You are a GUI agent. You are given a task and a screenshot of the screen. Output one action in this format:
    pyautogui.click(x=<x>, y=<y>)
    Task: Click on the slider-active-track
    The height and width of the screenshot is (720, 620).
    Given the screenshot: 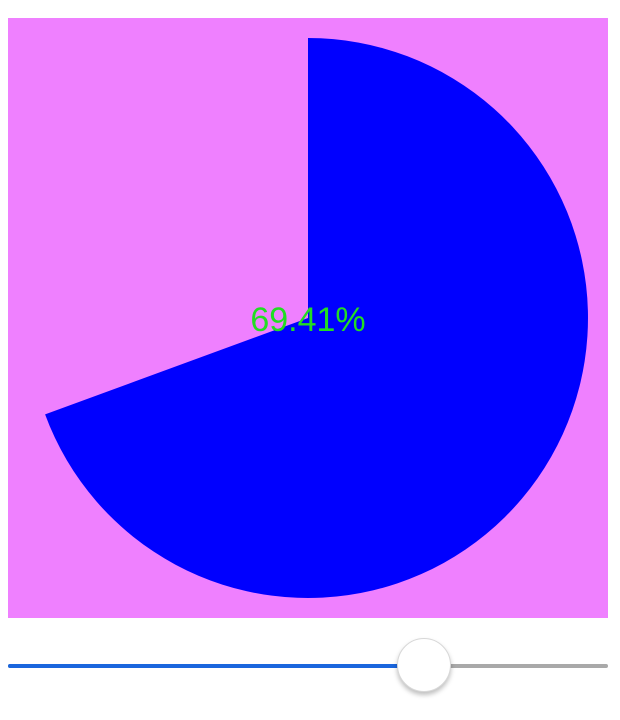 What is the action you would take?
    pyautogui.click(x=216, y=666)
    